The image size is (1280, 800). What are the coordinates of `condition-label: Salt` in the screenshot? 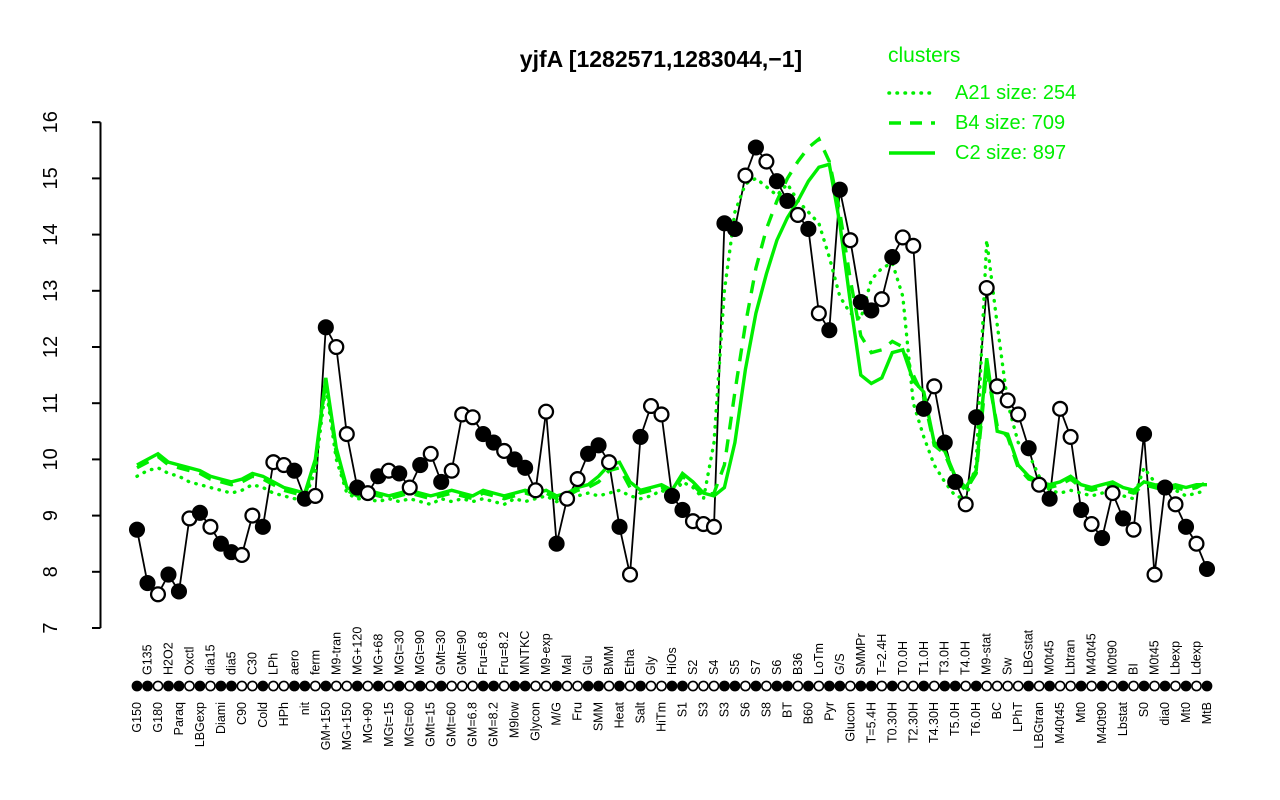 It's located at (641, 712).